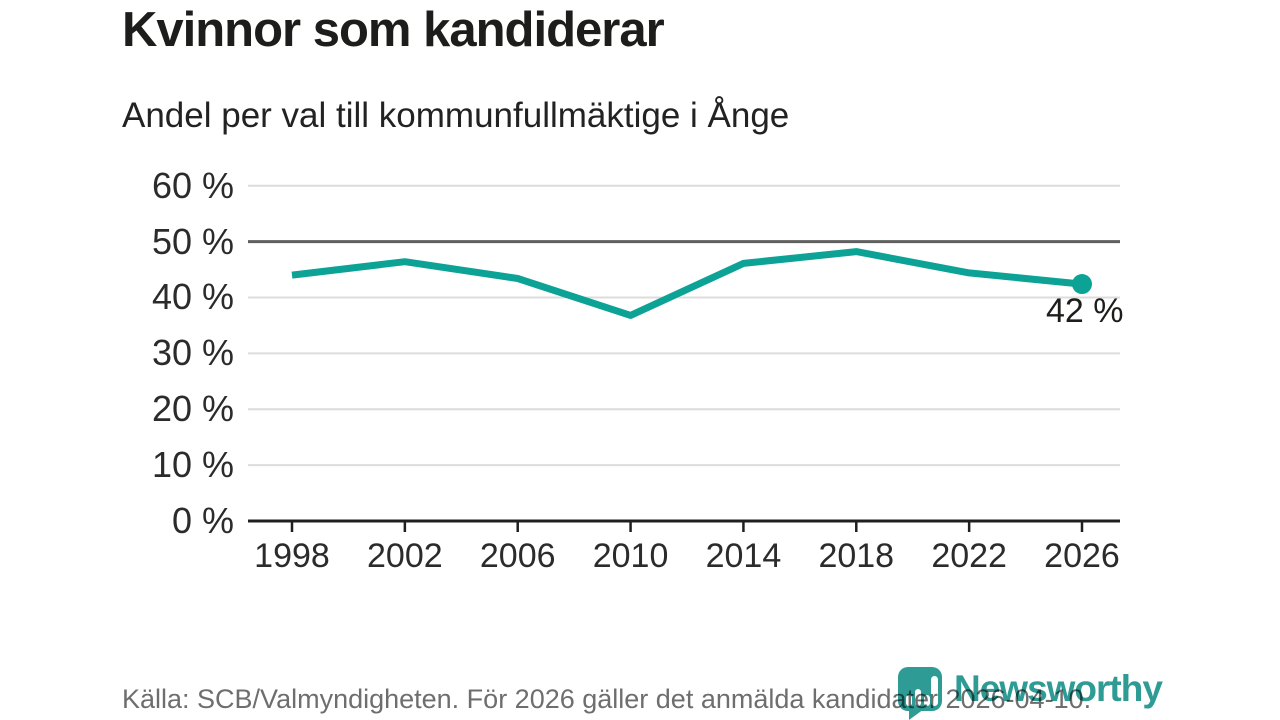  Describe the element at coordinates (393, 30) in the screenshot. I see `chart-title: Kvinnor som kandiderar` at that location.